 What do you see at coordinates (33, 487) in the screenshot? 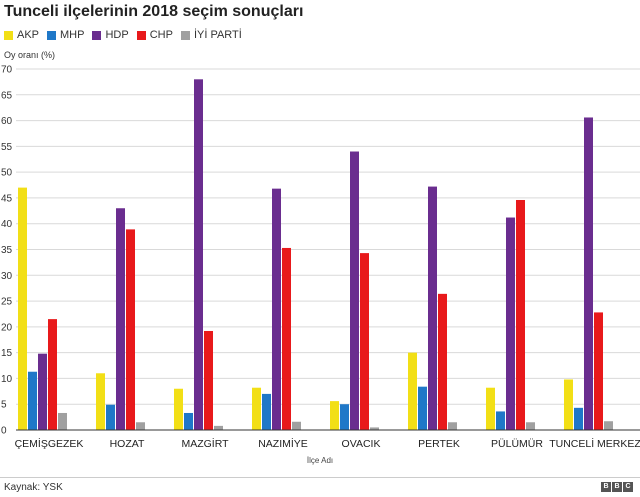
I see `source-note: Kaynak: YSK` at bounding box center [33, 487].